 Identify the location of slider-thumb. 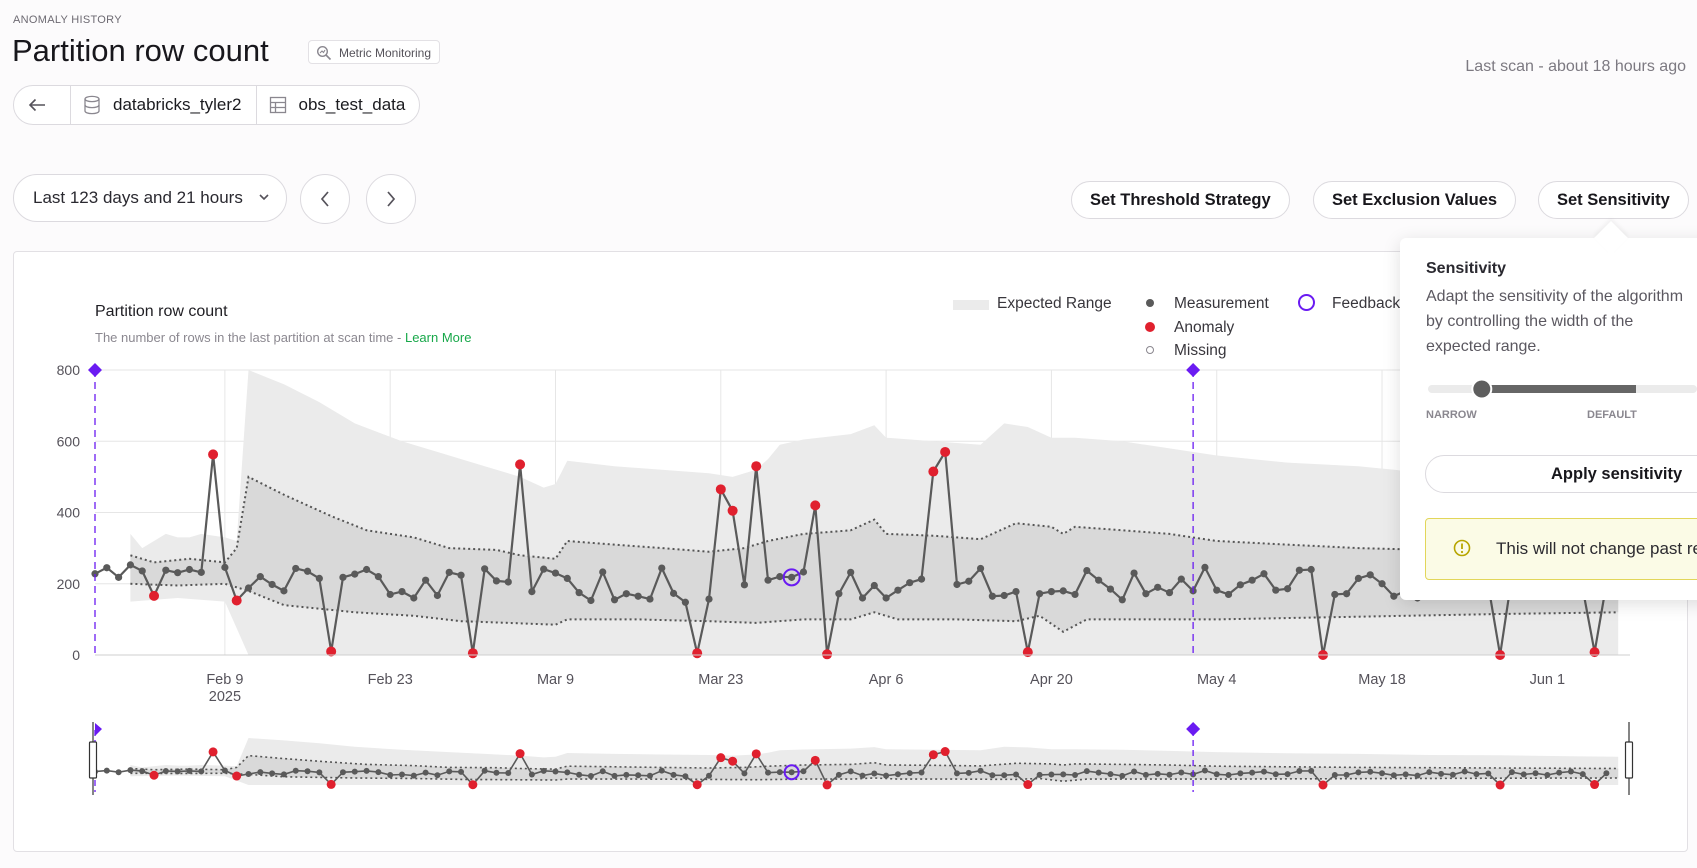
(1482, 389).